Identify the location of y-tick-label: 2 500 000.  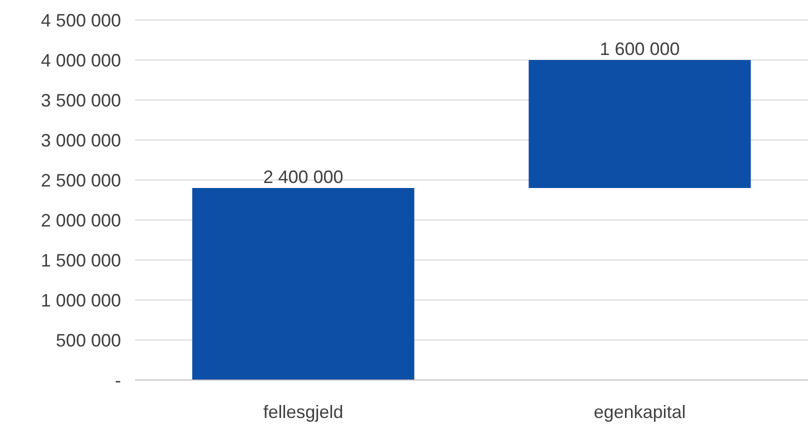
(80, 180).